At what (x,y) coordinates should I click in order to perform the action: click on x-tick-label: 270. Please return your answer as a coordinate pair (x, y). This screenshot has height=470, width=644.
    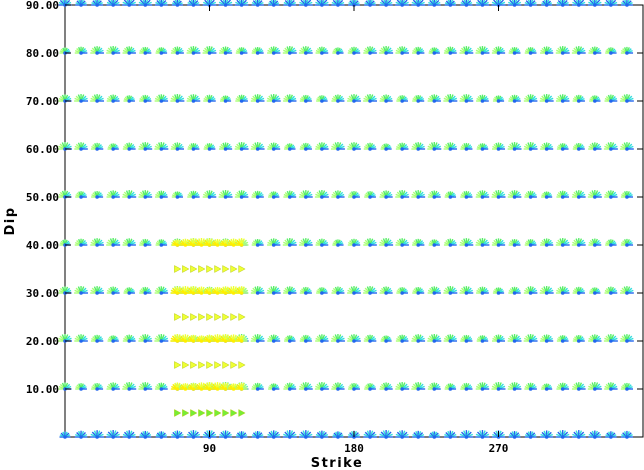
    Looking at the image, I should click on (499, 448).